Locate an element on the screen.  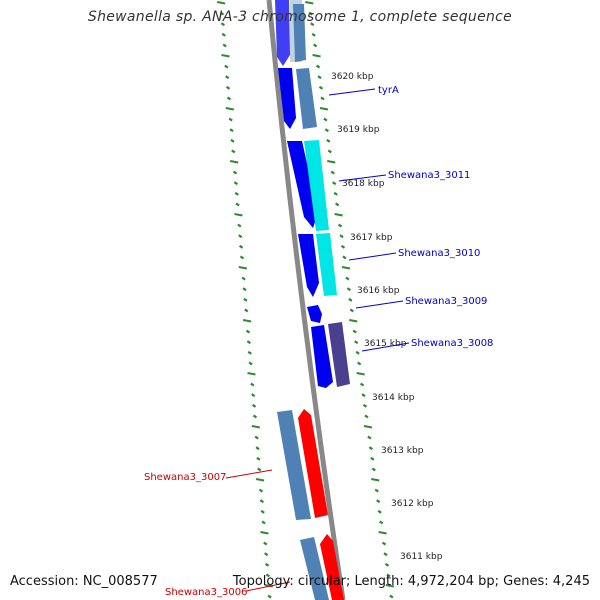
gene-label-shewana3-3007: Shewana3_3007 is located at coordinates (185, 477).